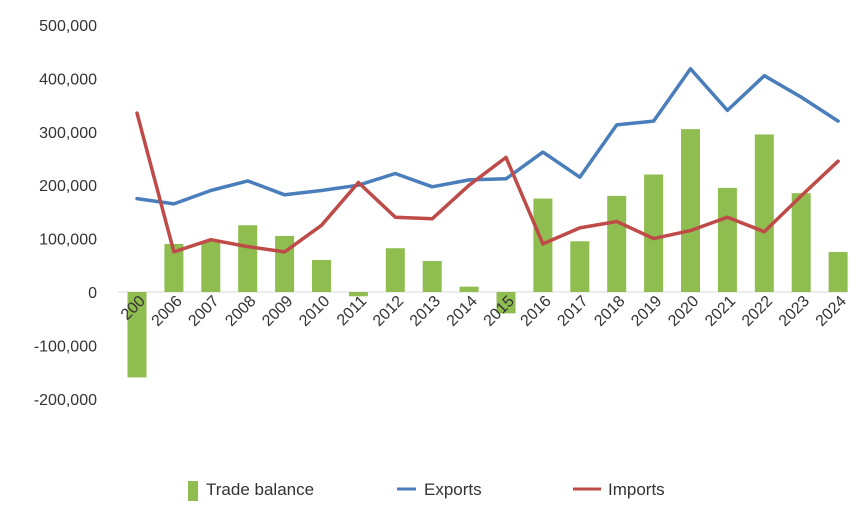 This screenshot has width=856, height=517. I want to click on x-tick-label: 2018, so click(609, 311).